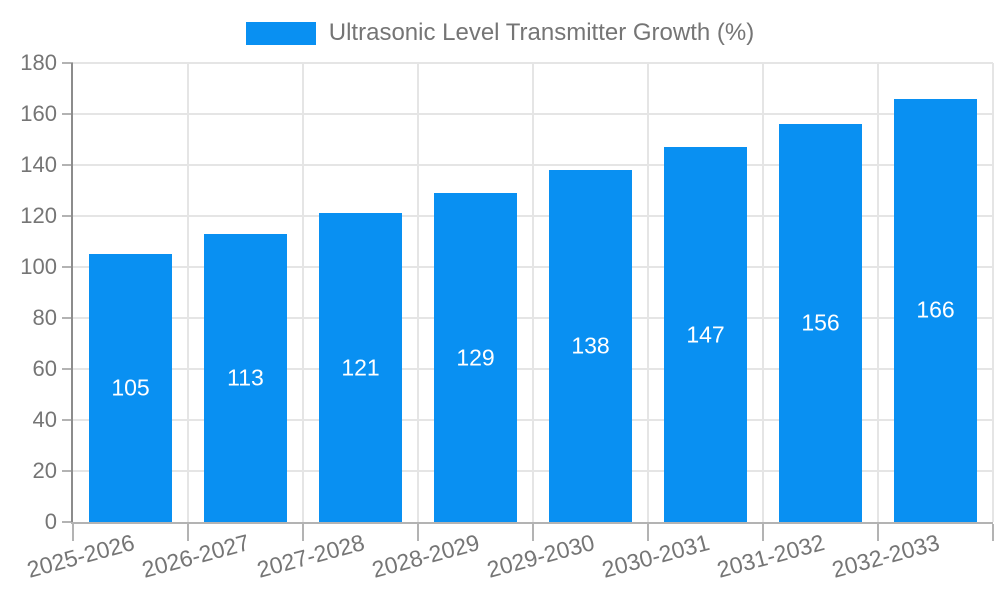 This screenshot has width=1000, height=600. I want to click on bar-value-label: 156, so click(820, 322).